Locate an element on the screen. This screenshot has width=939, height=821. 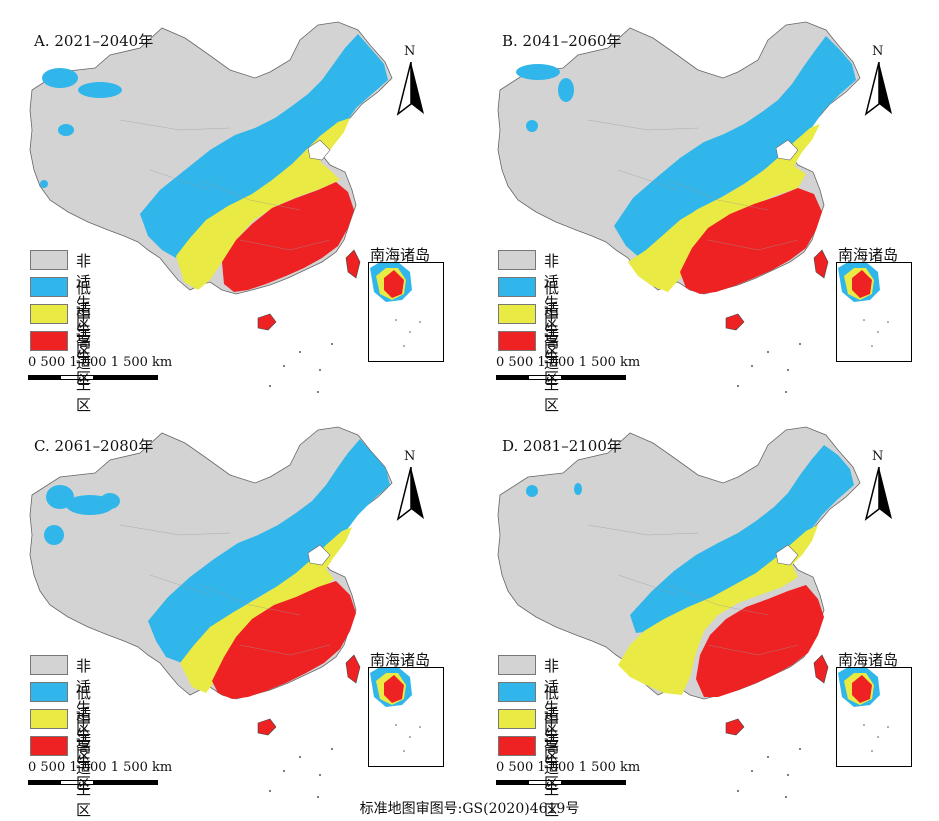
legend-label: 高适生区 is located at coordinates (84, 778).